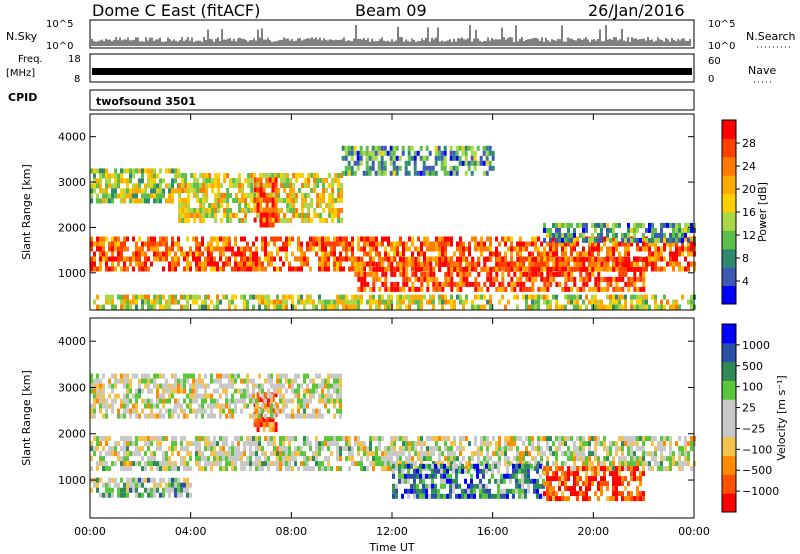 This screenshot has height=554, width=800. What do you see at coordinates (636, 10) in the screenshot?
I see `date-label: 26/Jan/2016` at bounding box center [636, 10].